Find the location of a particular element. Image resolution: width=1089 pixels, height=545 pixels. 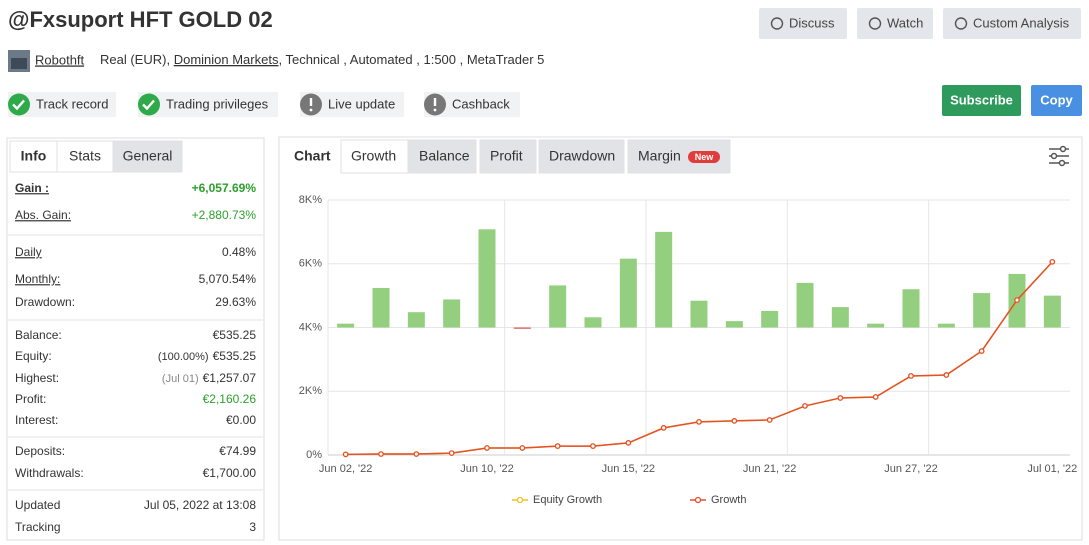

legend-label: Equity Growth is located at coordinates (567, 500).